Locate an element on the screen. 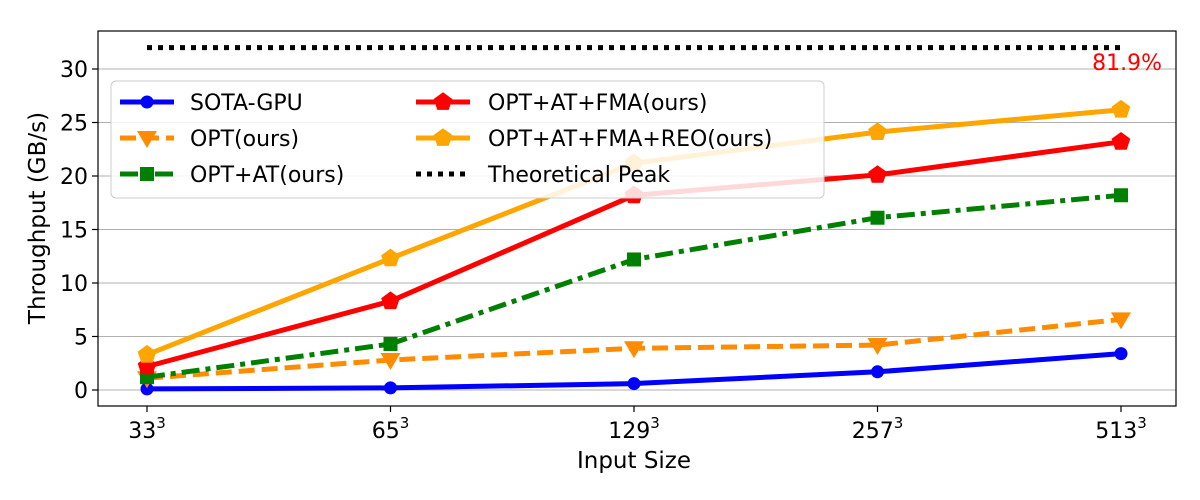 The width and height of the screenshot is (1200, 500). x-tick-label: 653 is located at coordinates (391, 429).